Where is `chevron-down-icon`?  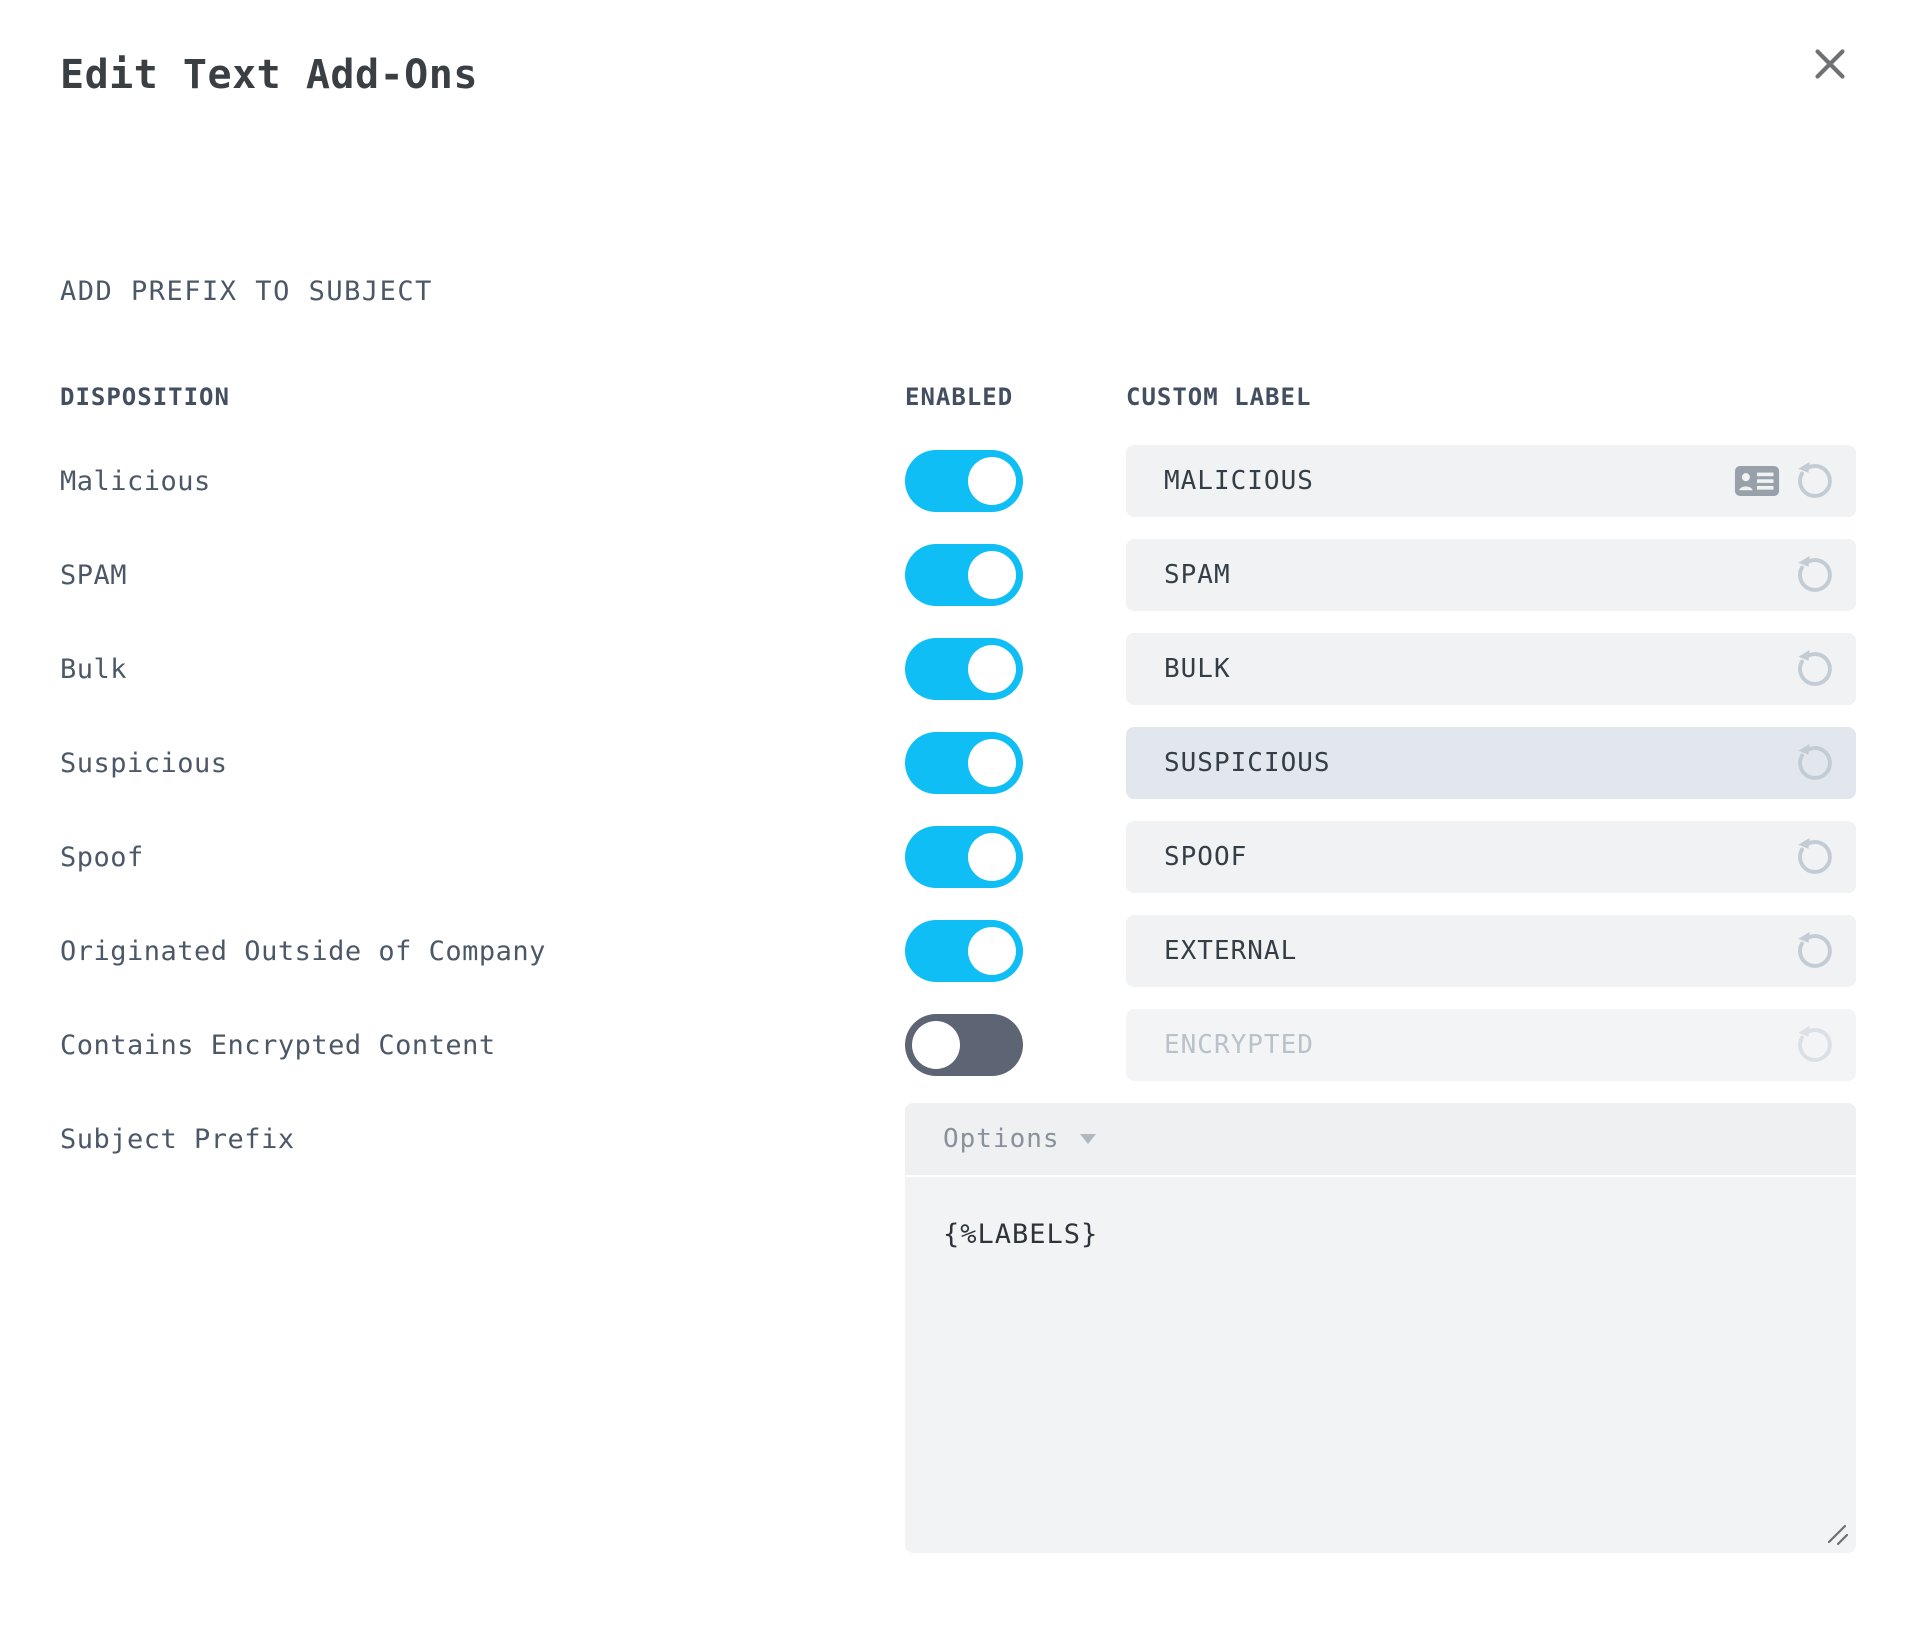
chevron-down-icon is located at coordinates (1087, 1139).